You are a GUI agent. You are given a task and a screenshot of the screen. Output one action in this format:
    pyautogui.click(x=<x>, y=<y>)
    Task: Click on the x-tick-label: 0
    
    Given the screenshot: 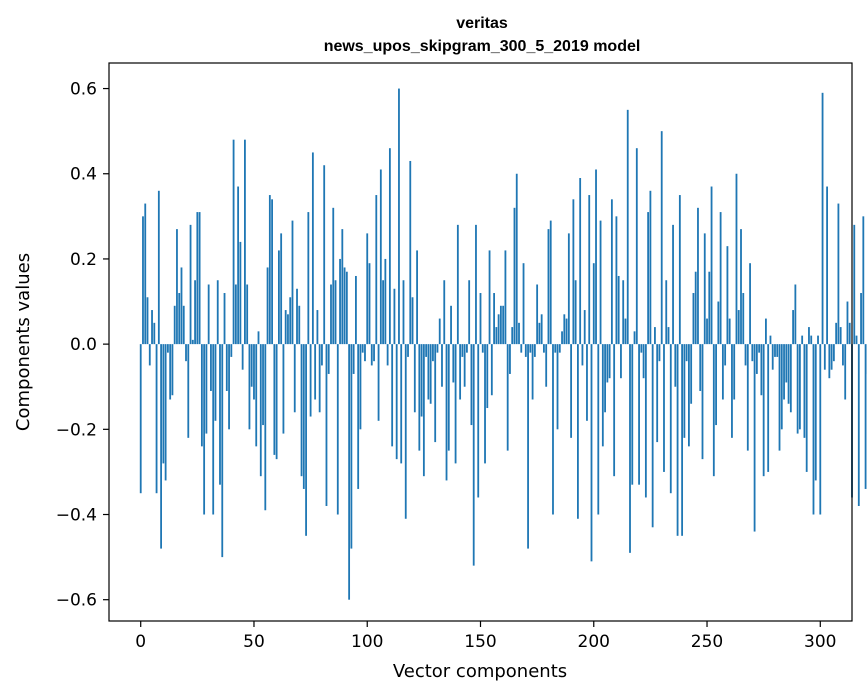 What is the action you would take?
    pyautogui.click(x=140, y=642)
    